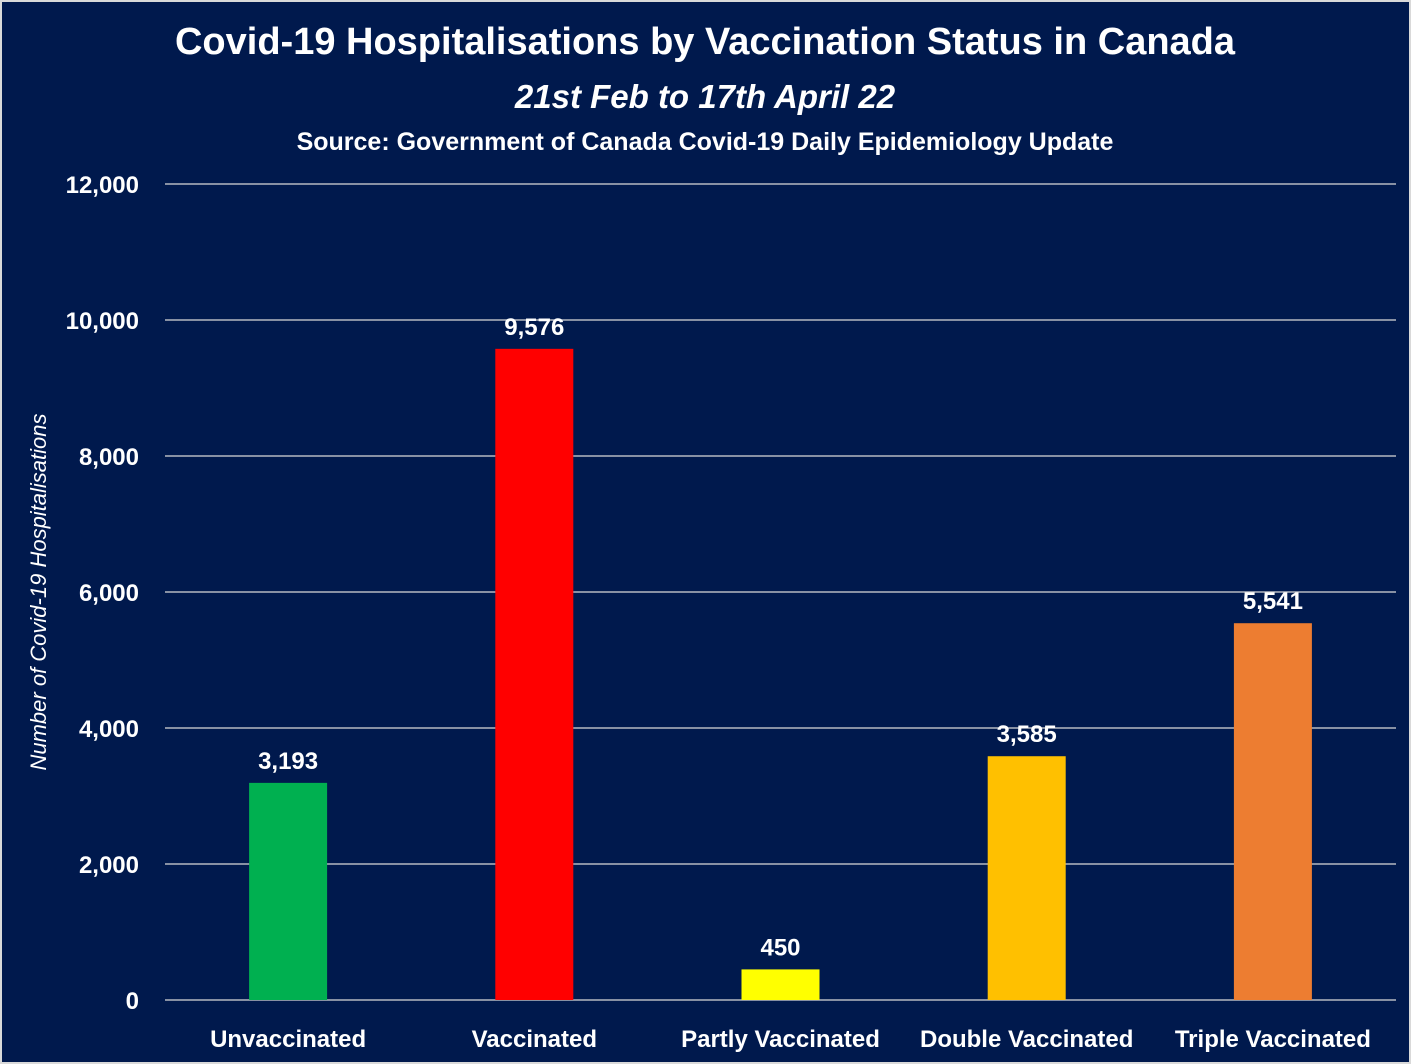 The height and width of the screenshot is (1064, 1411). What do you see at coordinates (1273, 601) in the screenshot?
I see `bar-value-label: 5,541` at bounding box center [1273, 601].